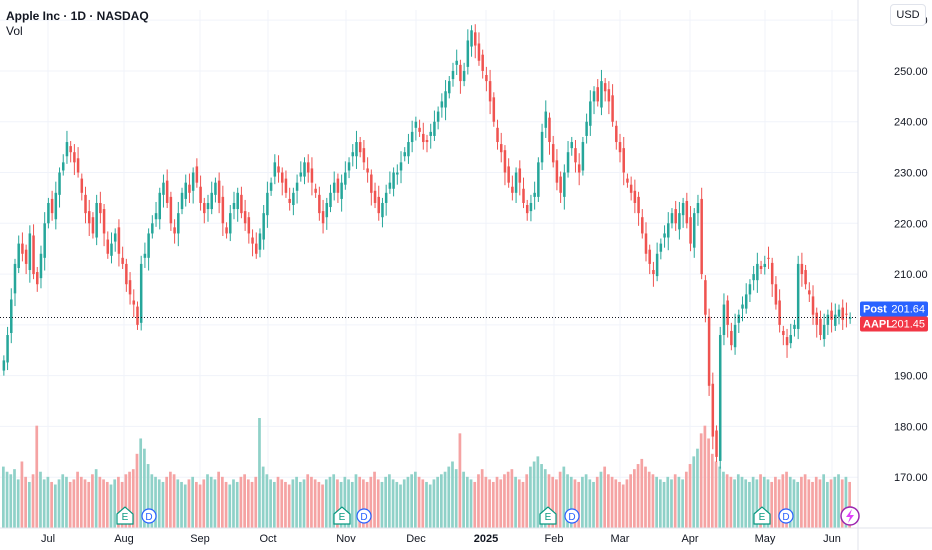  I want to click on post-price-tag-value: 201.64, so click(908, 310).